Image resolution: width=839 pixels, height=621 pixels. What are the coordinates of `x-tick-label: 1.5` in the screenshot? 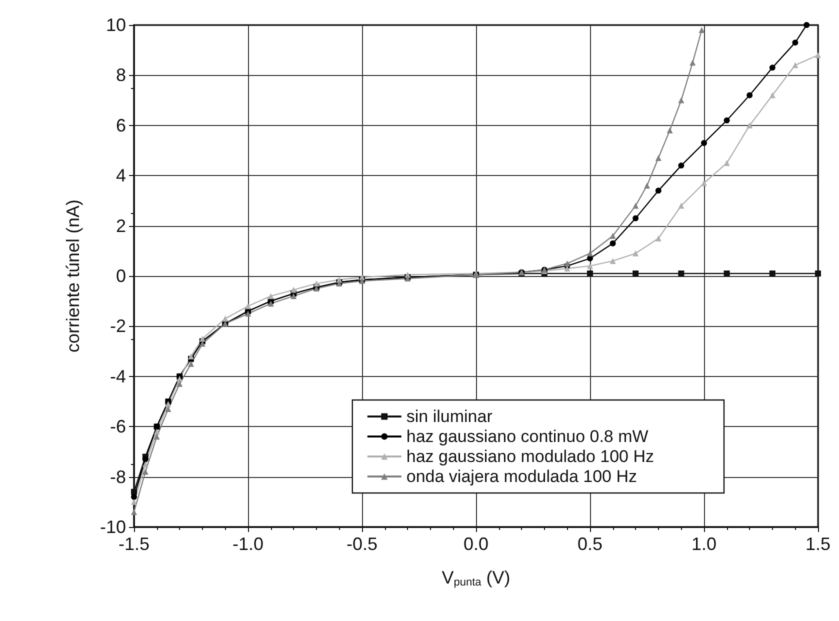 It's located at (818, 544).